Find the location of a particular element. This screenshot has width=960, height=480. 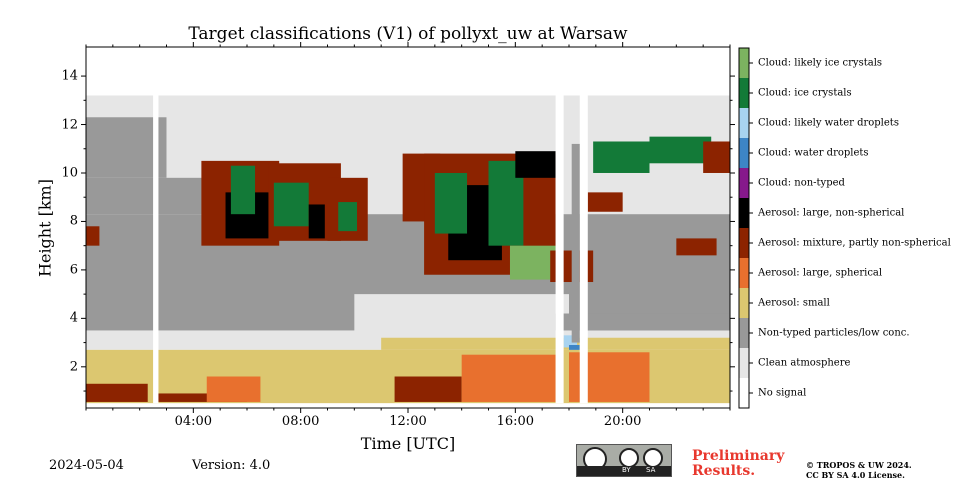

x-tick-label-2: 12:00 is located at coordinates (408, 421).